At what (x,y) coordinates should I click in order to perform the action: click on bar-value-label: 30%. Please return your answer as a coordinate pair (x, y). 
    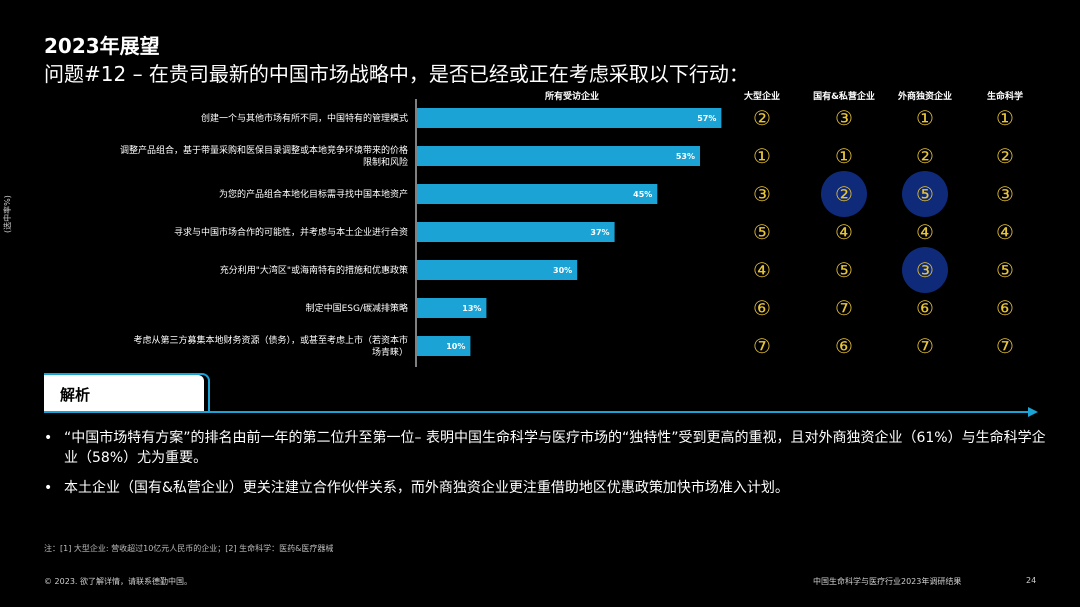
    Looking at the image, I should click on (562, 270).